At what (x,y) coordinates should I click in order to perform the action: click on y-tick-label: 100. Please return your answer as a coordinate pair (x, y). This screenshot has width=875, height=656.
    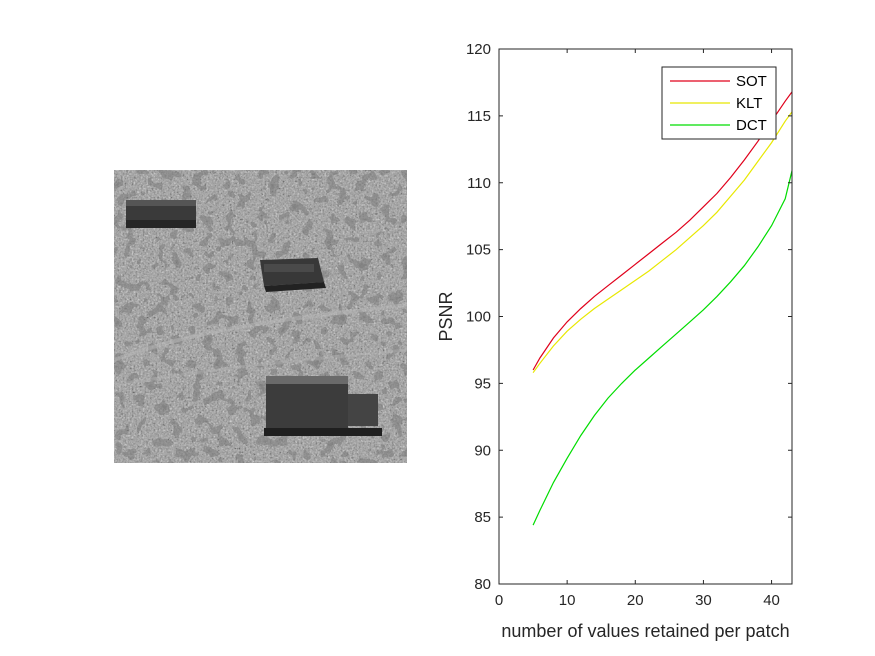
    Looking at the image, I should click on (478, 317).